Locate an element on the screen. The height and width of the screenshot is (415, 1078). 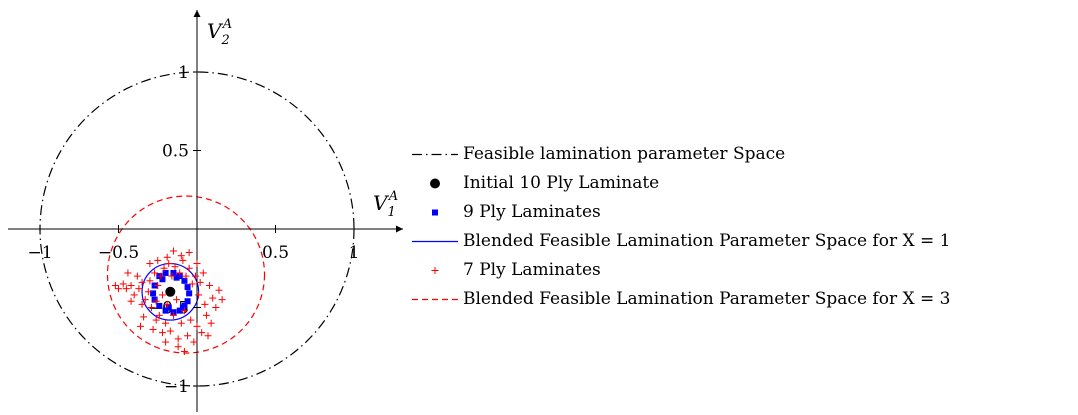
legend-label: Feasible lamination parameter Space is located at coordinates (624, 154).